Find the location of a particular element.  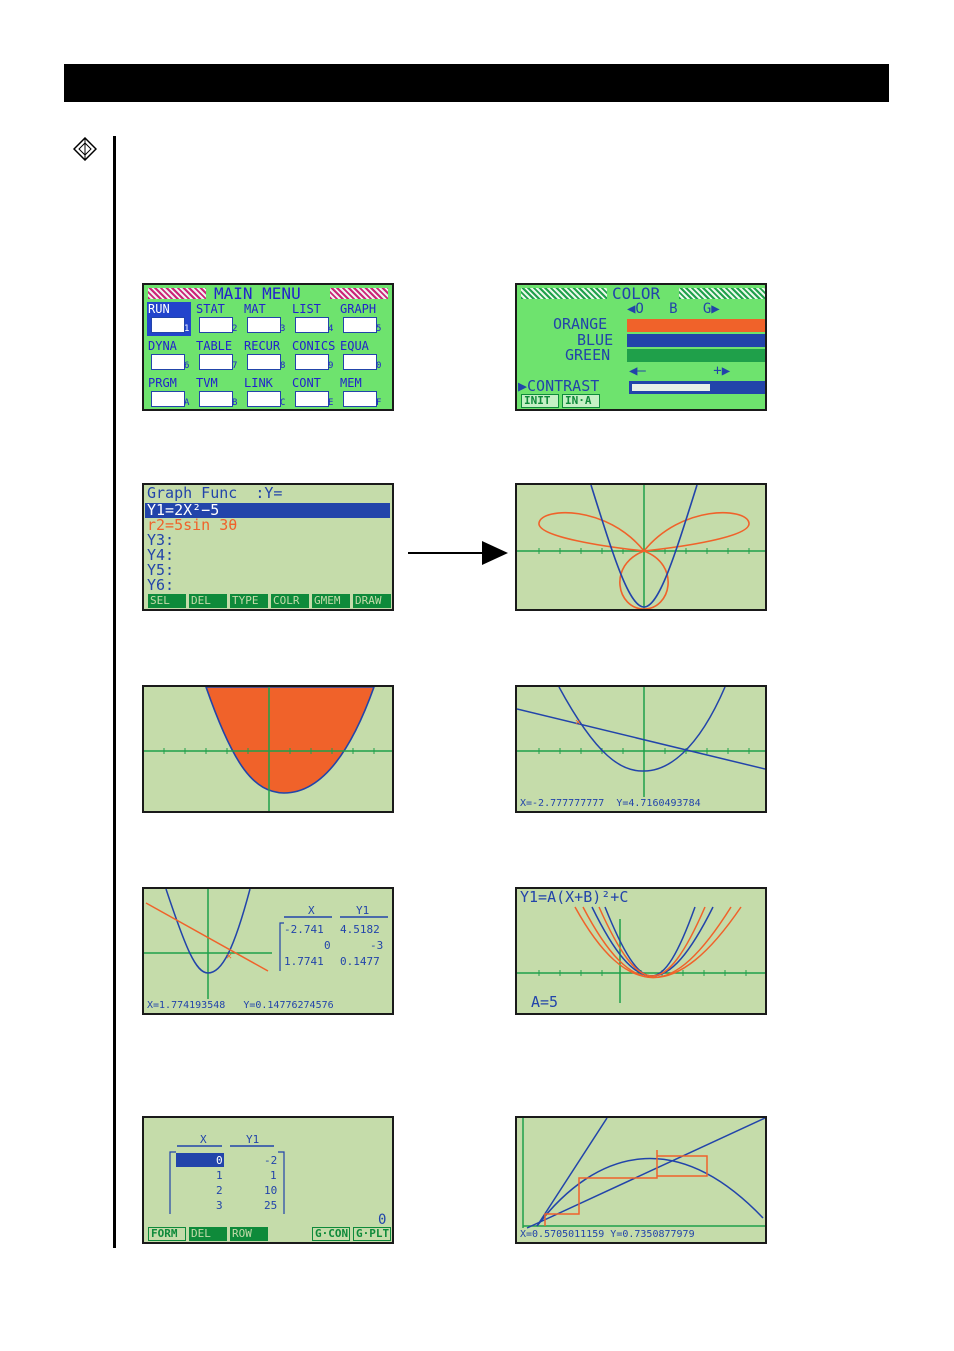

menu-icon-cont: CONT E is located at coordinates (313, 392).